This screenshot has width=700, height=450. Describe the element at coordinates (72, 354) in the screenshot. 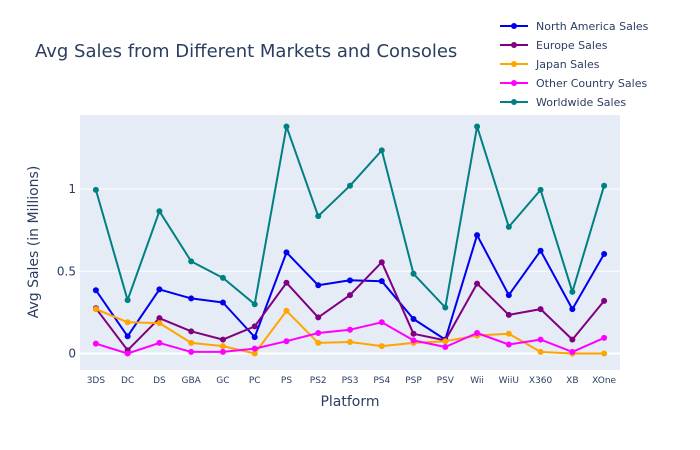

I see `y-tick-label: 0` at that location.